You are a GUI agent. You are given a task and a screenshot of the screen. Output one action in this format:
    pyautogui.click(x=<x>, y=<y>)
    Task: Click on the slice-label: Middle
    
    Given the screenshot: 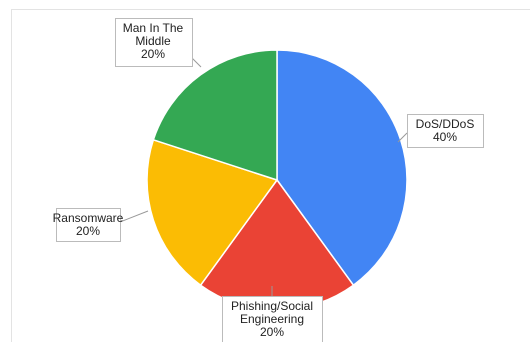 What is the action you would take?
    pyautogui.click(x=153, y=41)
    